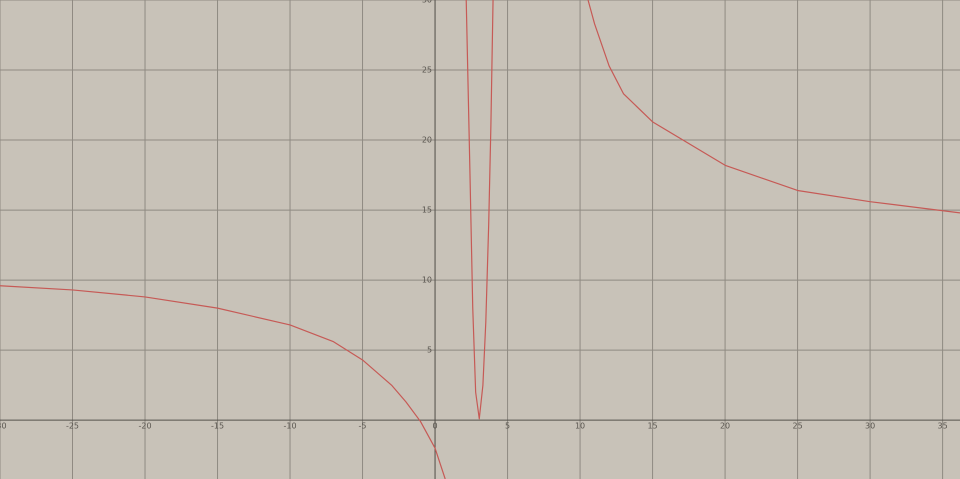 The height and width of the screenshot is (479, 960). I want to click on y-tick-label: 25, so click(427, 70).